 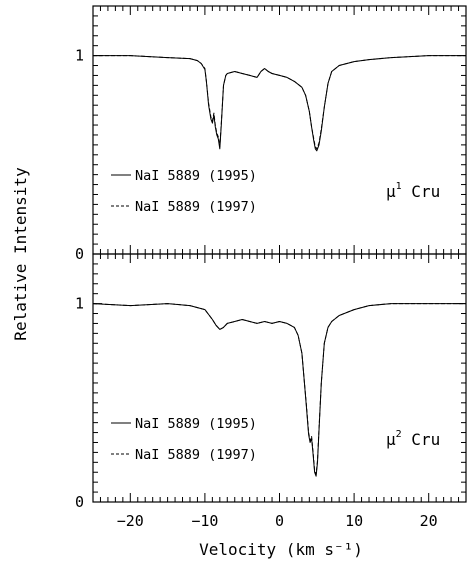 What do you see at coordinates (354, 521) in the screenshot?
I see `x-tick-label: 10` at bounding box center [354, 521].